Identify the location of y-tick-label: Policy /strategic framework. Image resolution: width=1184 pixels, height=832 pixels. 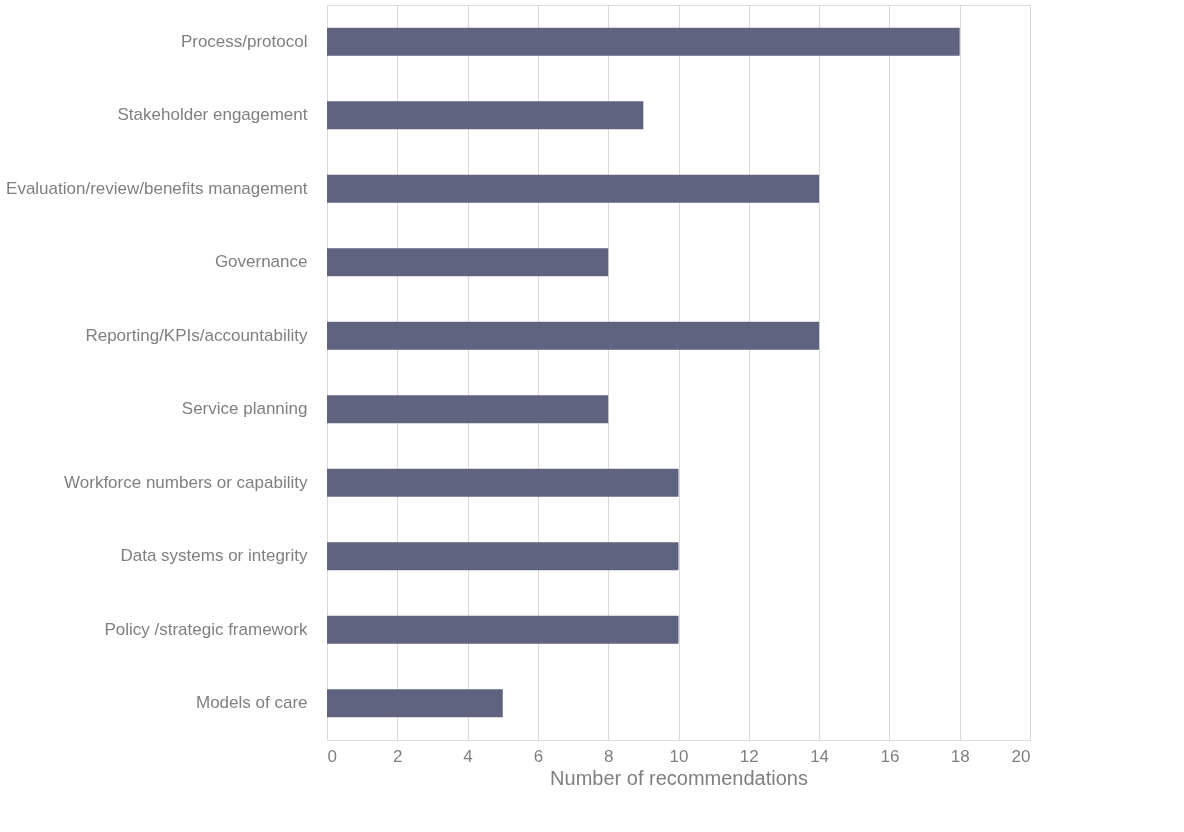
(206, 629).